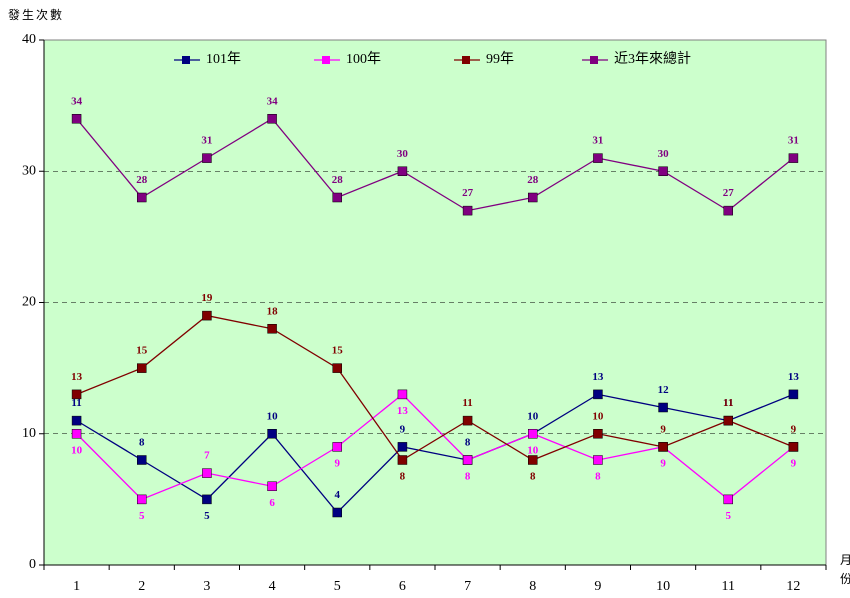 Image resolution: width=850 pixels, height=598 pixels. I want to click on x-tick-label: 4, so click(272, 586).